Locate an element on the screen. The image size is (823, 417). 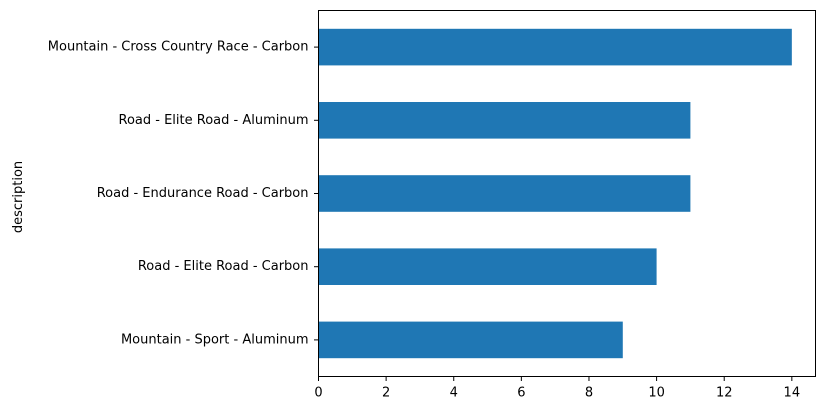
x-tick-label: 6 is located at coordinates (521, 393).